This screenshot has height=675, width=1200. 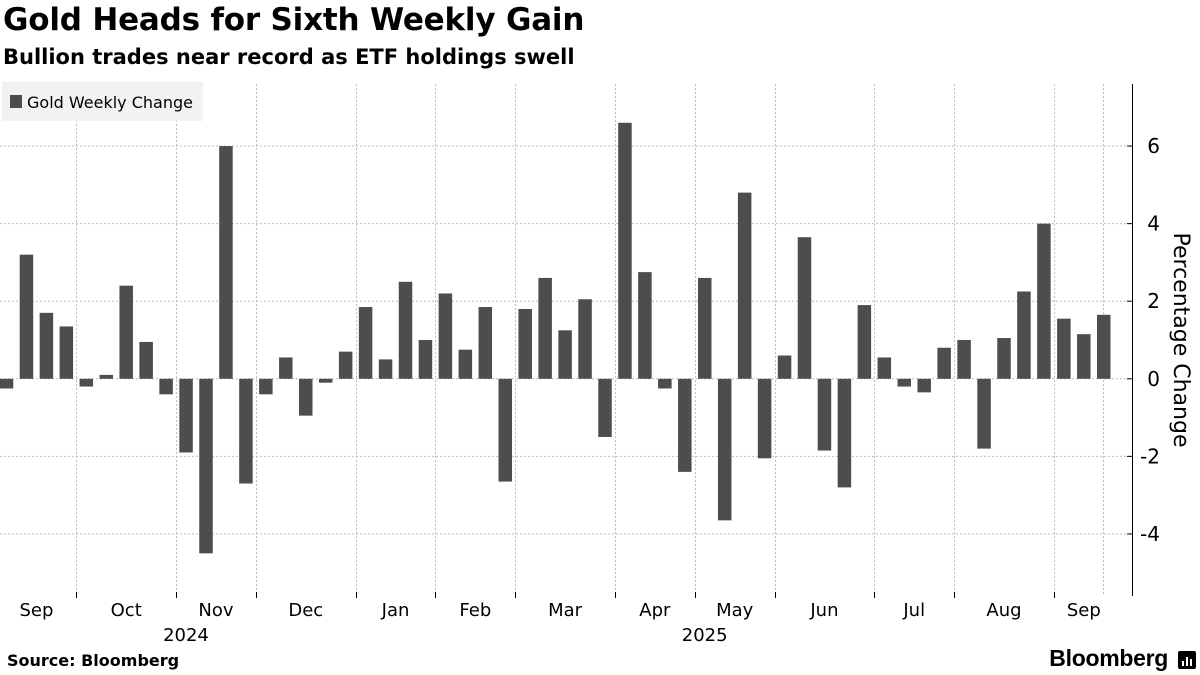 What do you see at coordinates (1108, 658) in the screenshot?
I see `bloomberg-logo: Bloomberg` at bounding box center [1108, 658].